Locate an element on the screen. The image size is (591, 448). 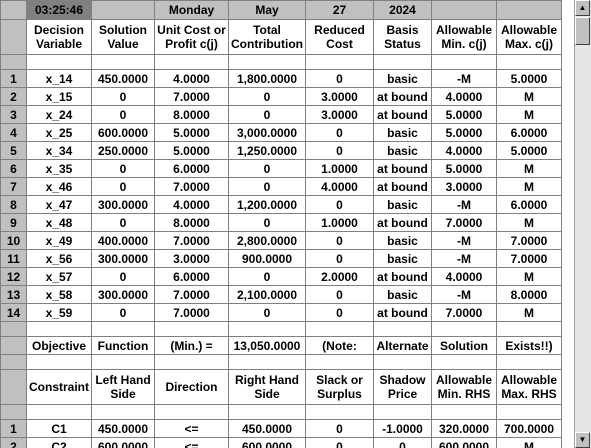
data-cell: 250.0000 is located at coordinates (123, 150).